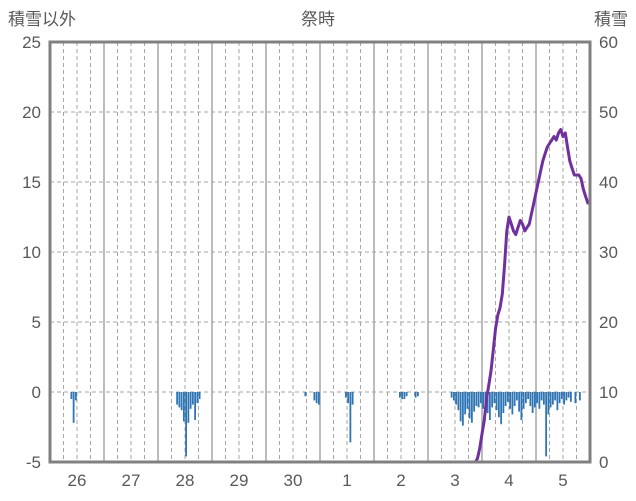 This screenshot has height=501, width=636. Describe the element at coordinates (611, 19) in the screenshot. I see `right-axis-title: 積雪` at that location.